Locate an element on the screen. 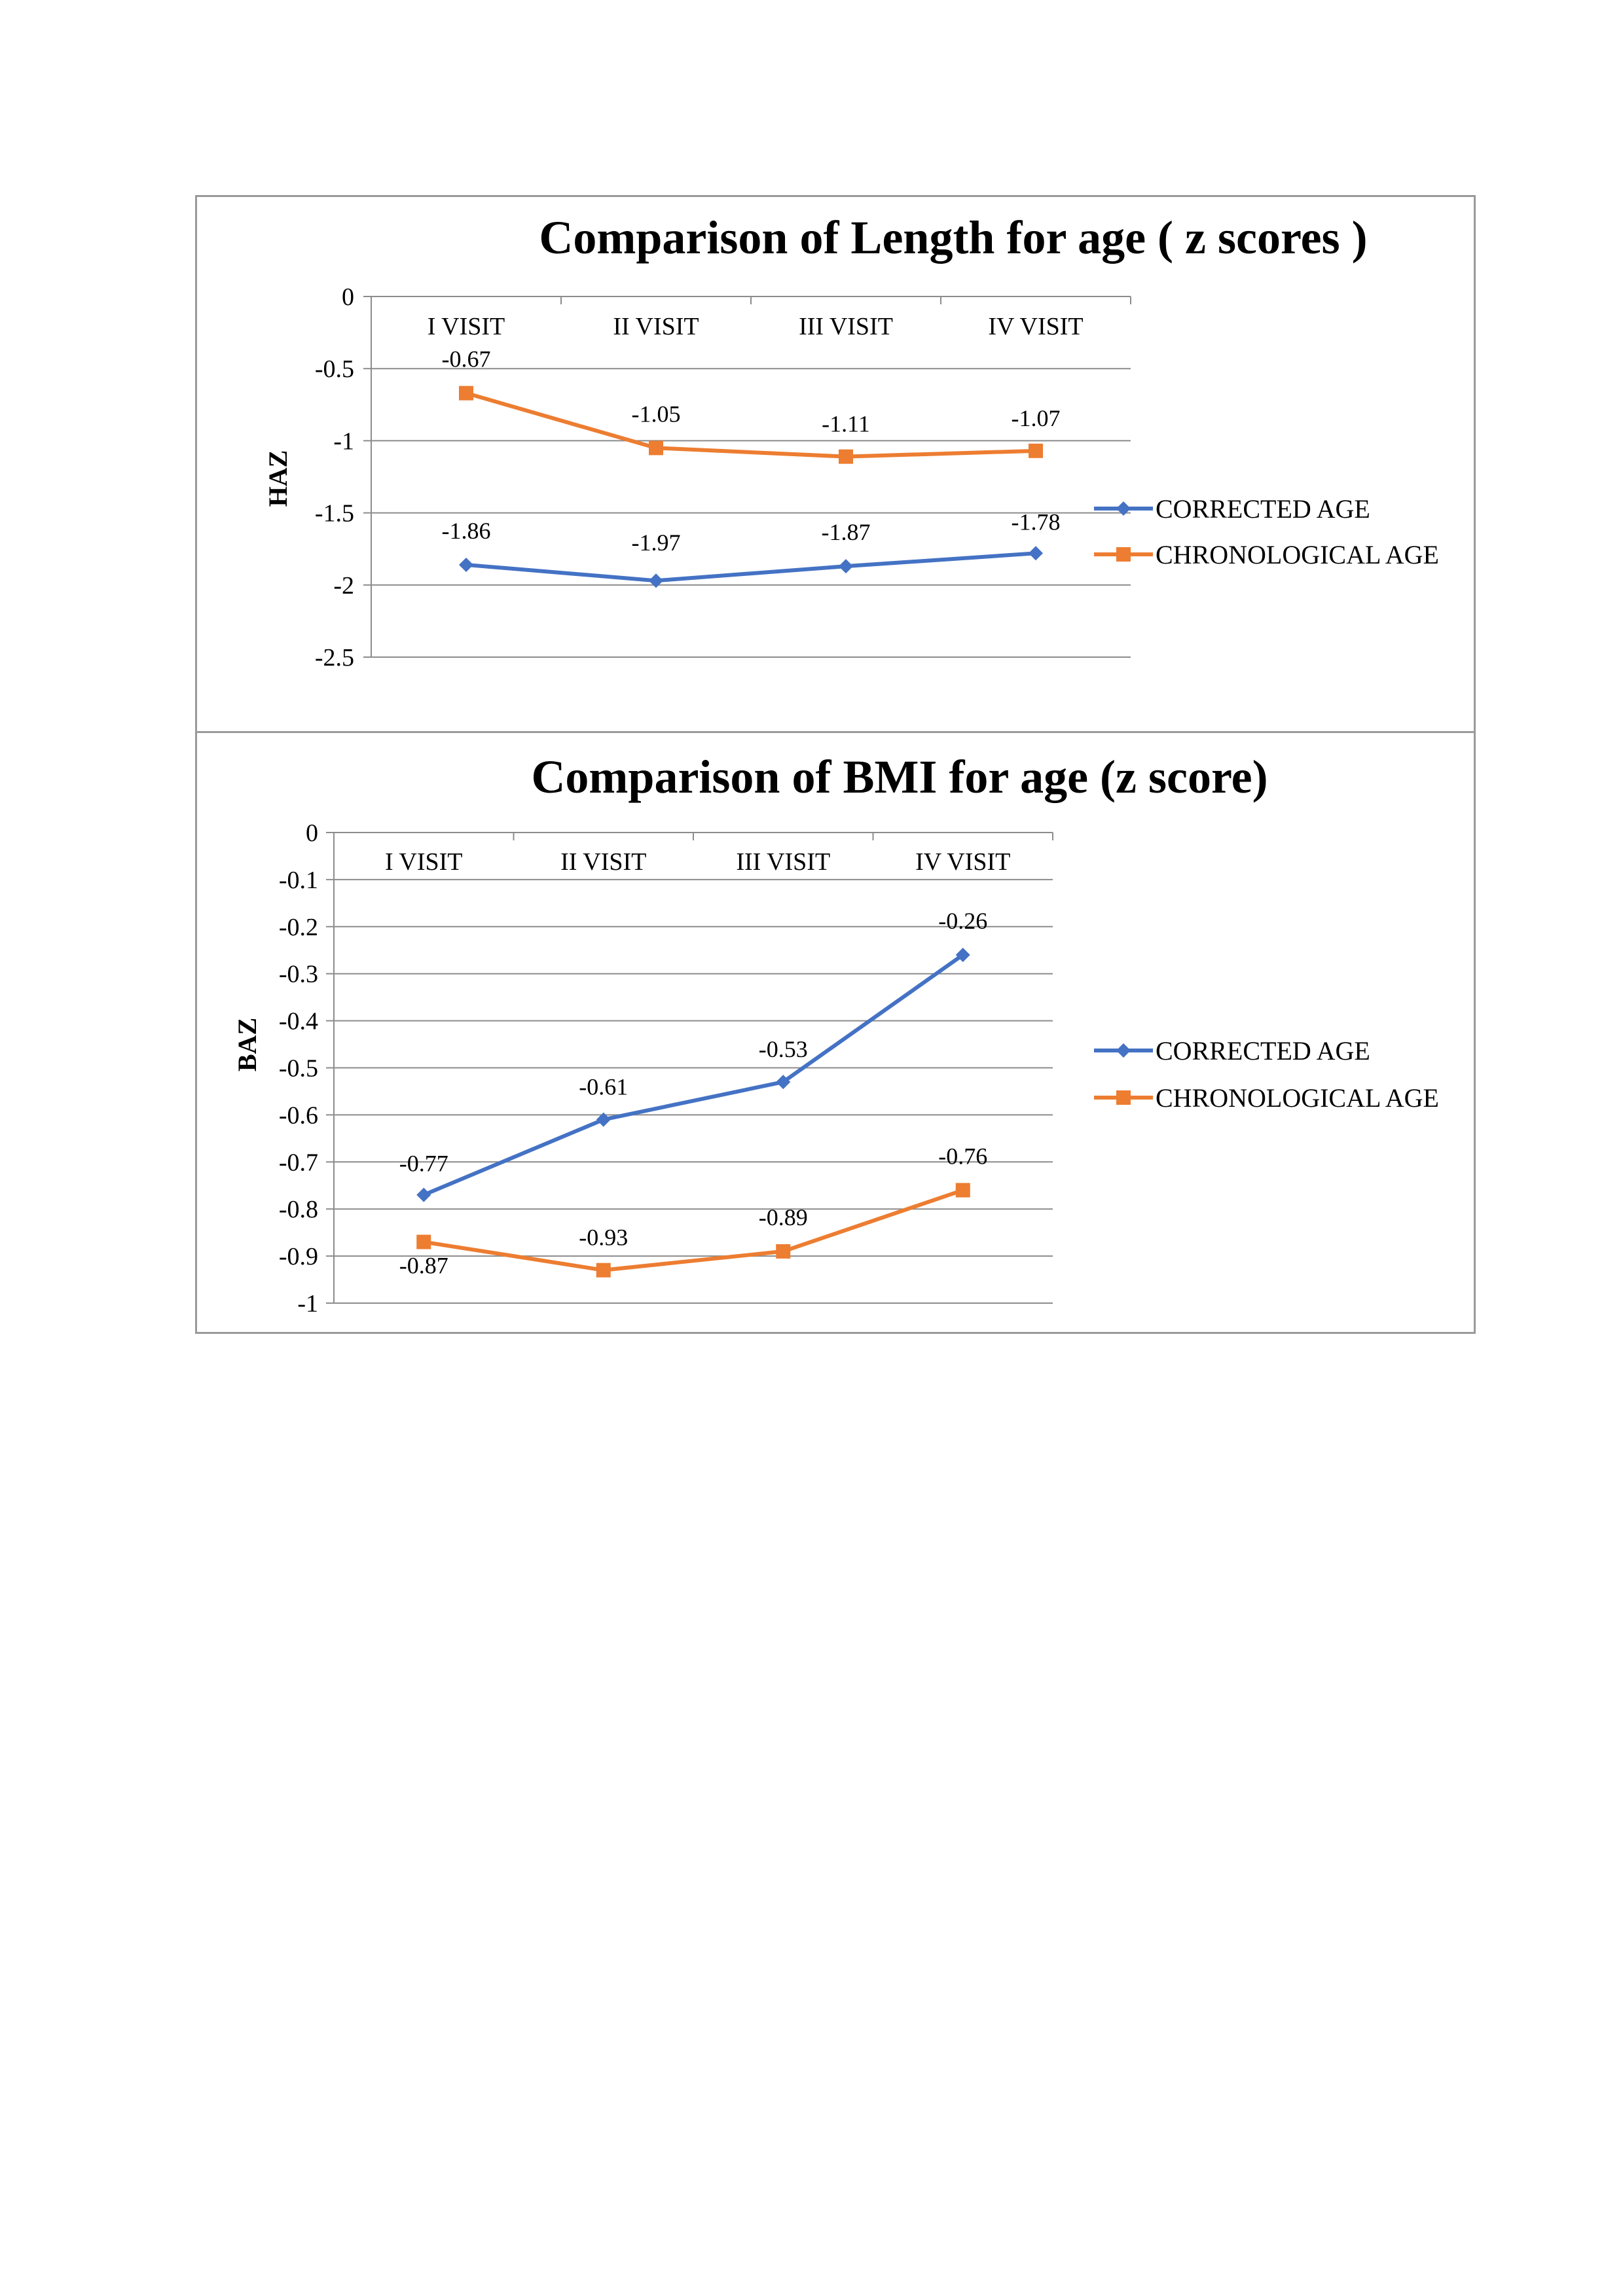 This screenshot has width=1623, height=2296. y-tick-label: -2.5 is located at coordinates (334, 658).